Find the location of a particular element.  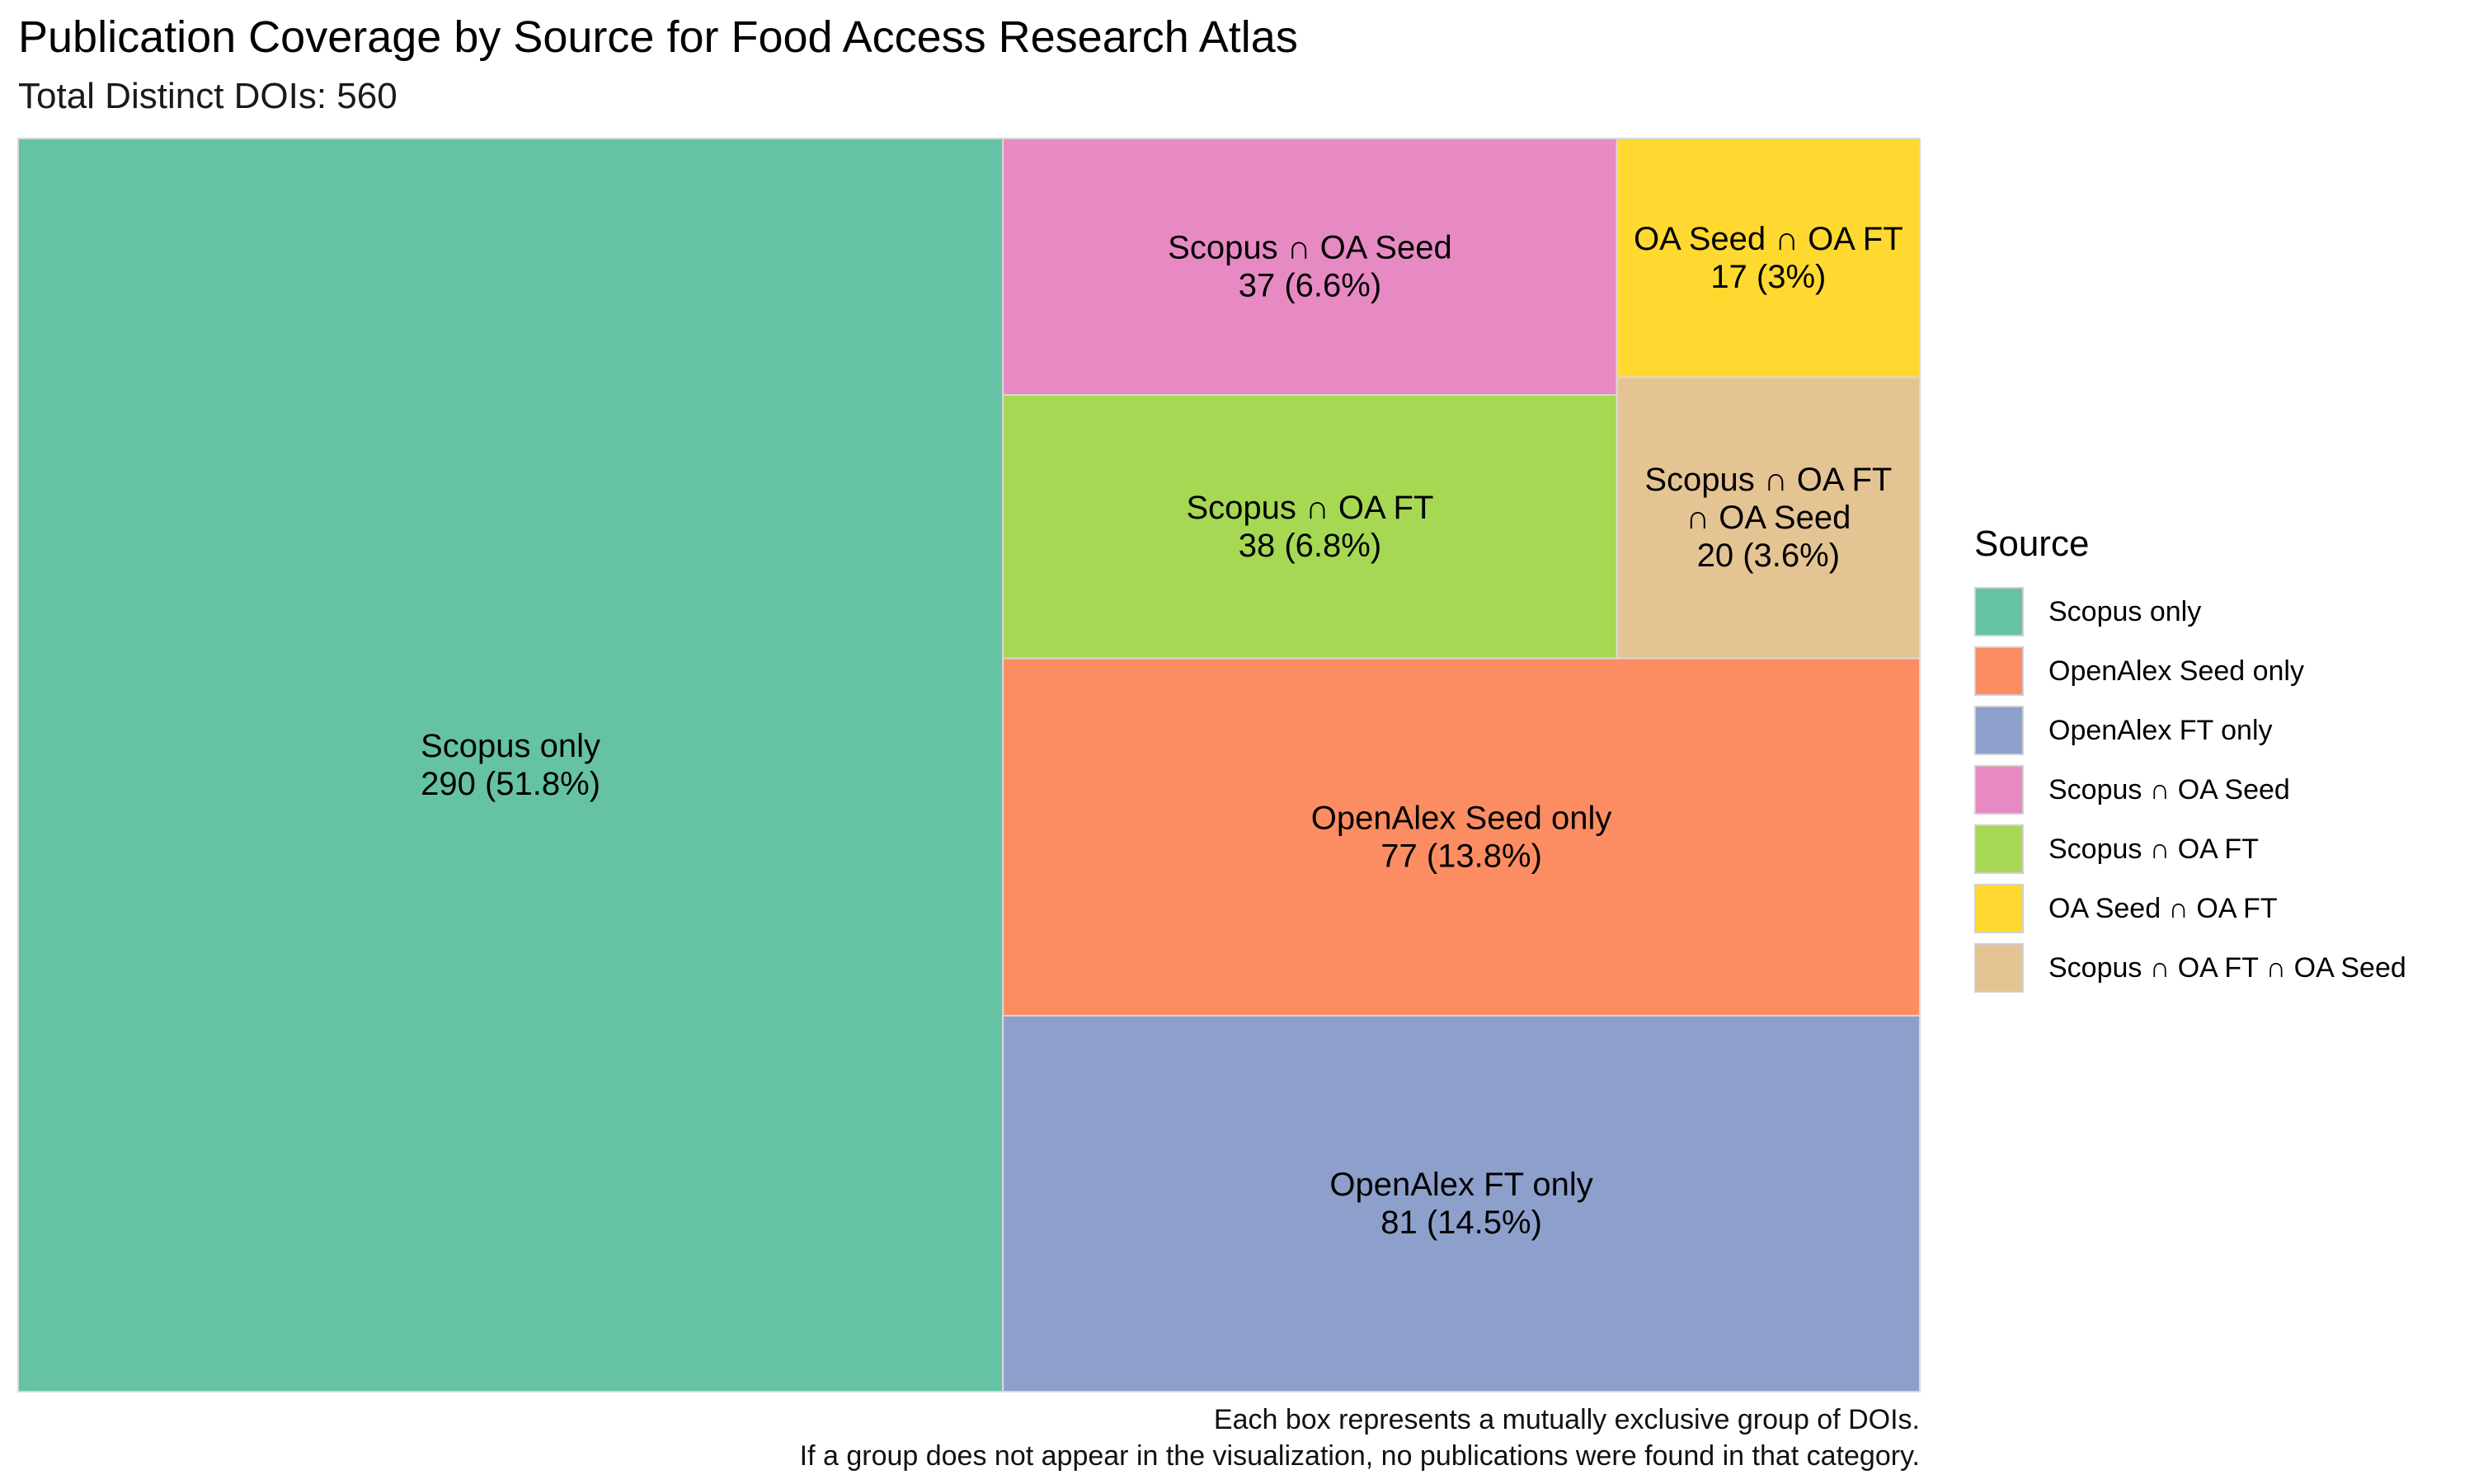

legend-title: Source is located at coordinates (2032, 544).